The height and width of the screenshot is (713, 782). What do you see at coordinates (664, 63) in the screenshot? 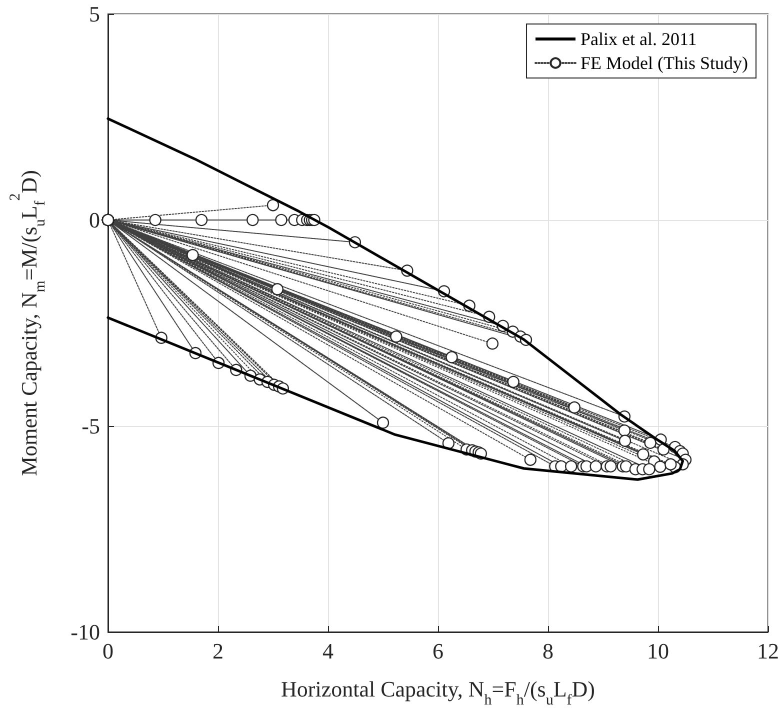
I see `legend-label: FE Model (This Study)` at bounding box center [664, 63].